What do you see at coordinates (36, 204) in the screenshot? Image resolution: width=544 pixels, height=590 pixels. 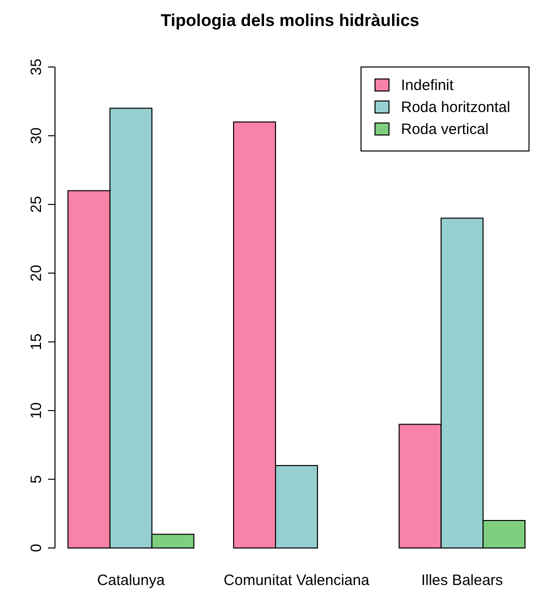 I see `y-tick-label: 25` at bounding box center [36, 204].